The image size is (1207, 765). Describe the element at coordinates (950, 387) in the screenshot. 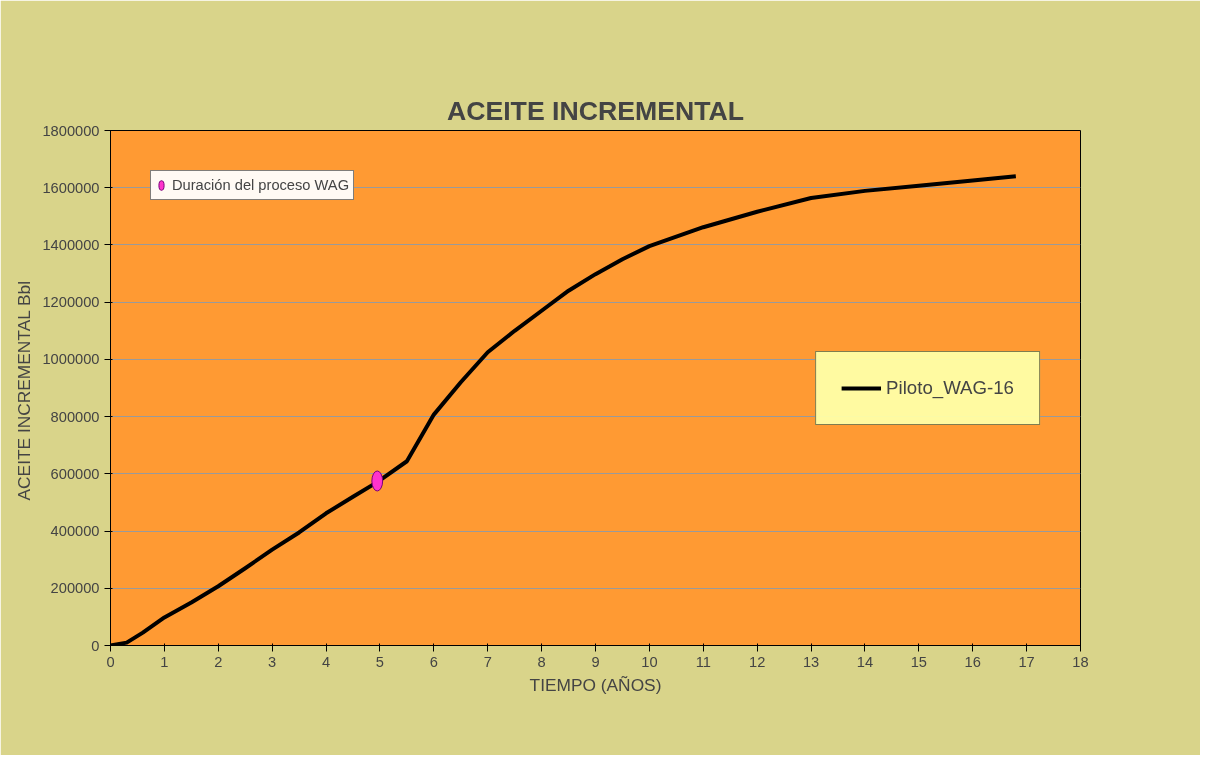

I see `legend-label: Piloto_WAG-16` at that location.